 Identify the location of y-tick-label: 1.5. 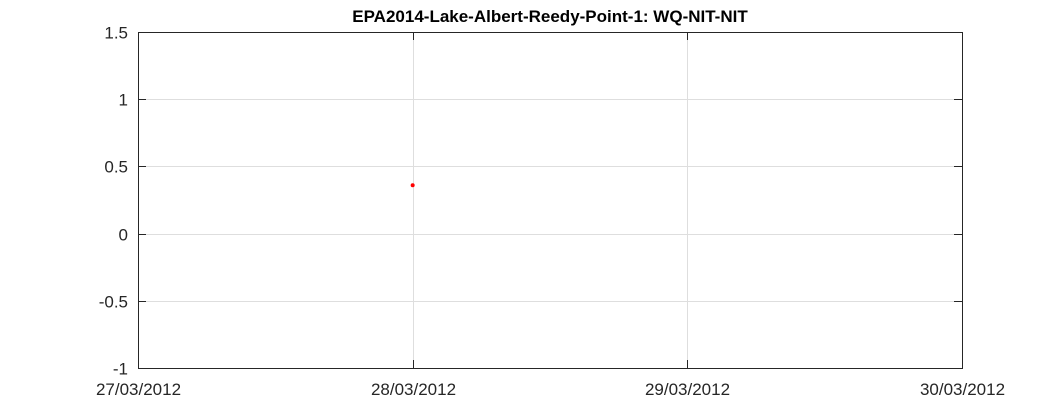
(116, 33).